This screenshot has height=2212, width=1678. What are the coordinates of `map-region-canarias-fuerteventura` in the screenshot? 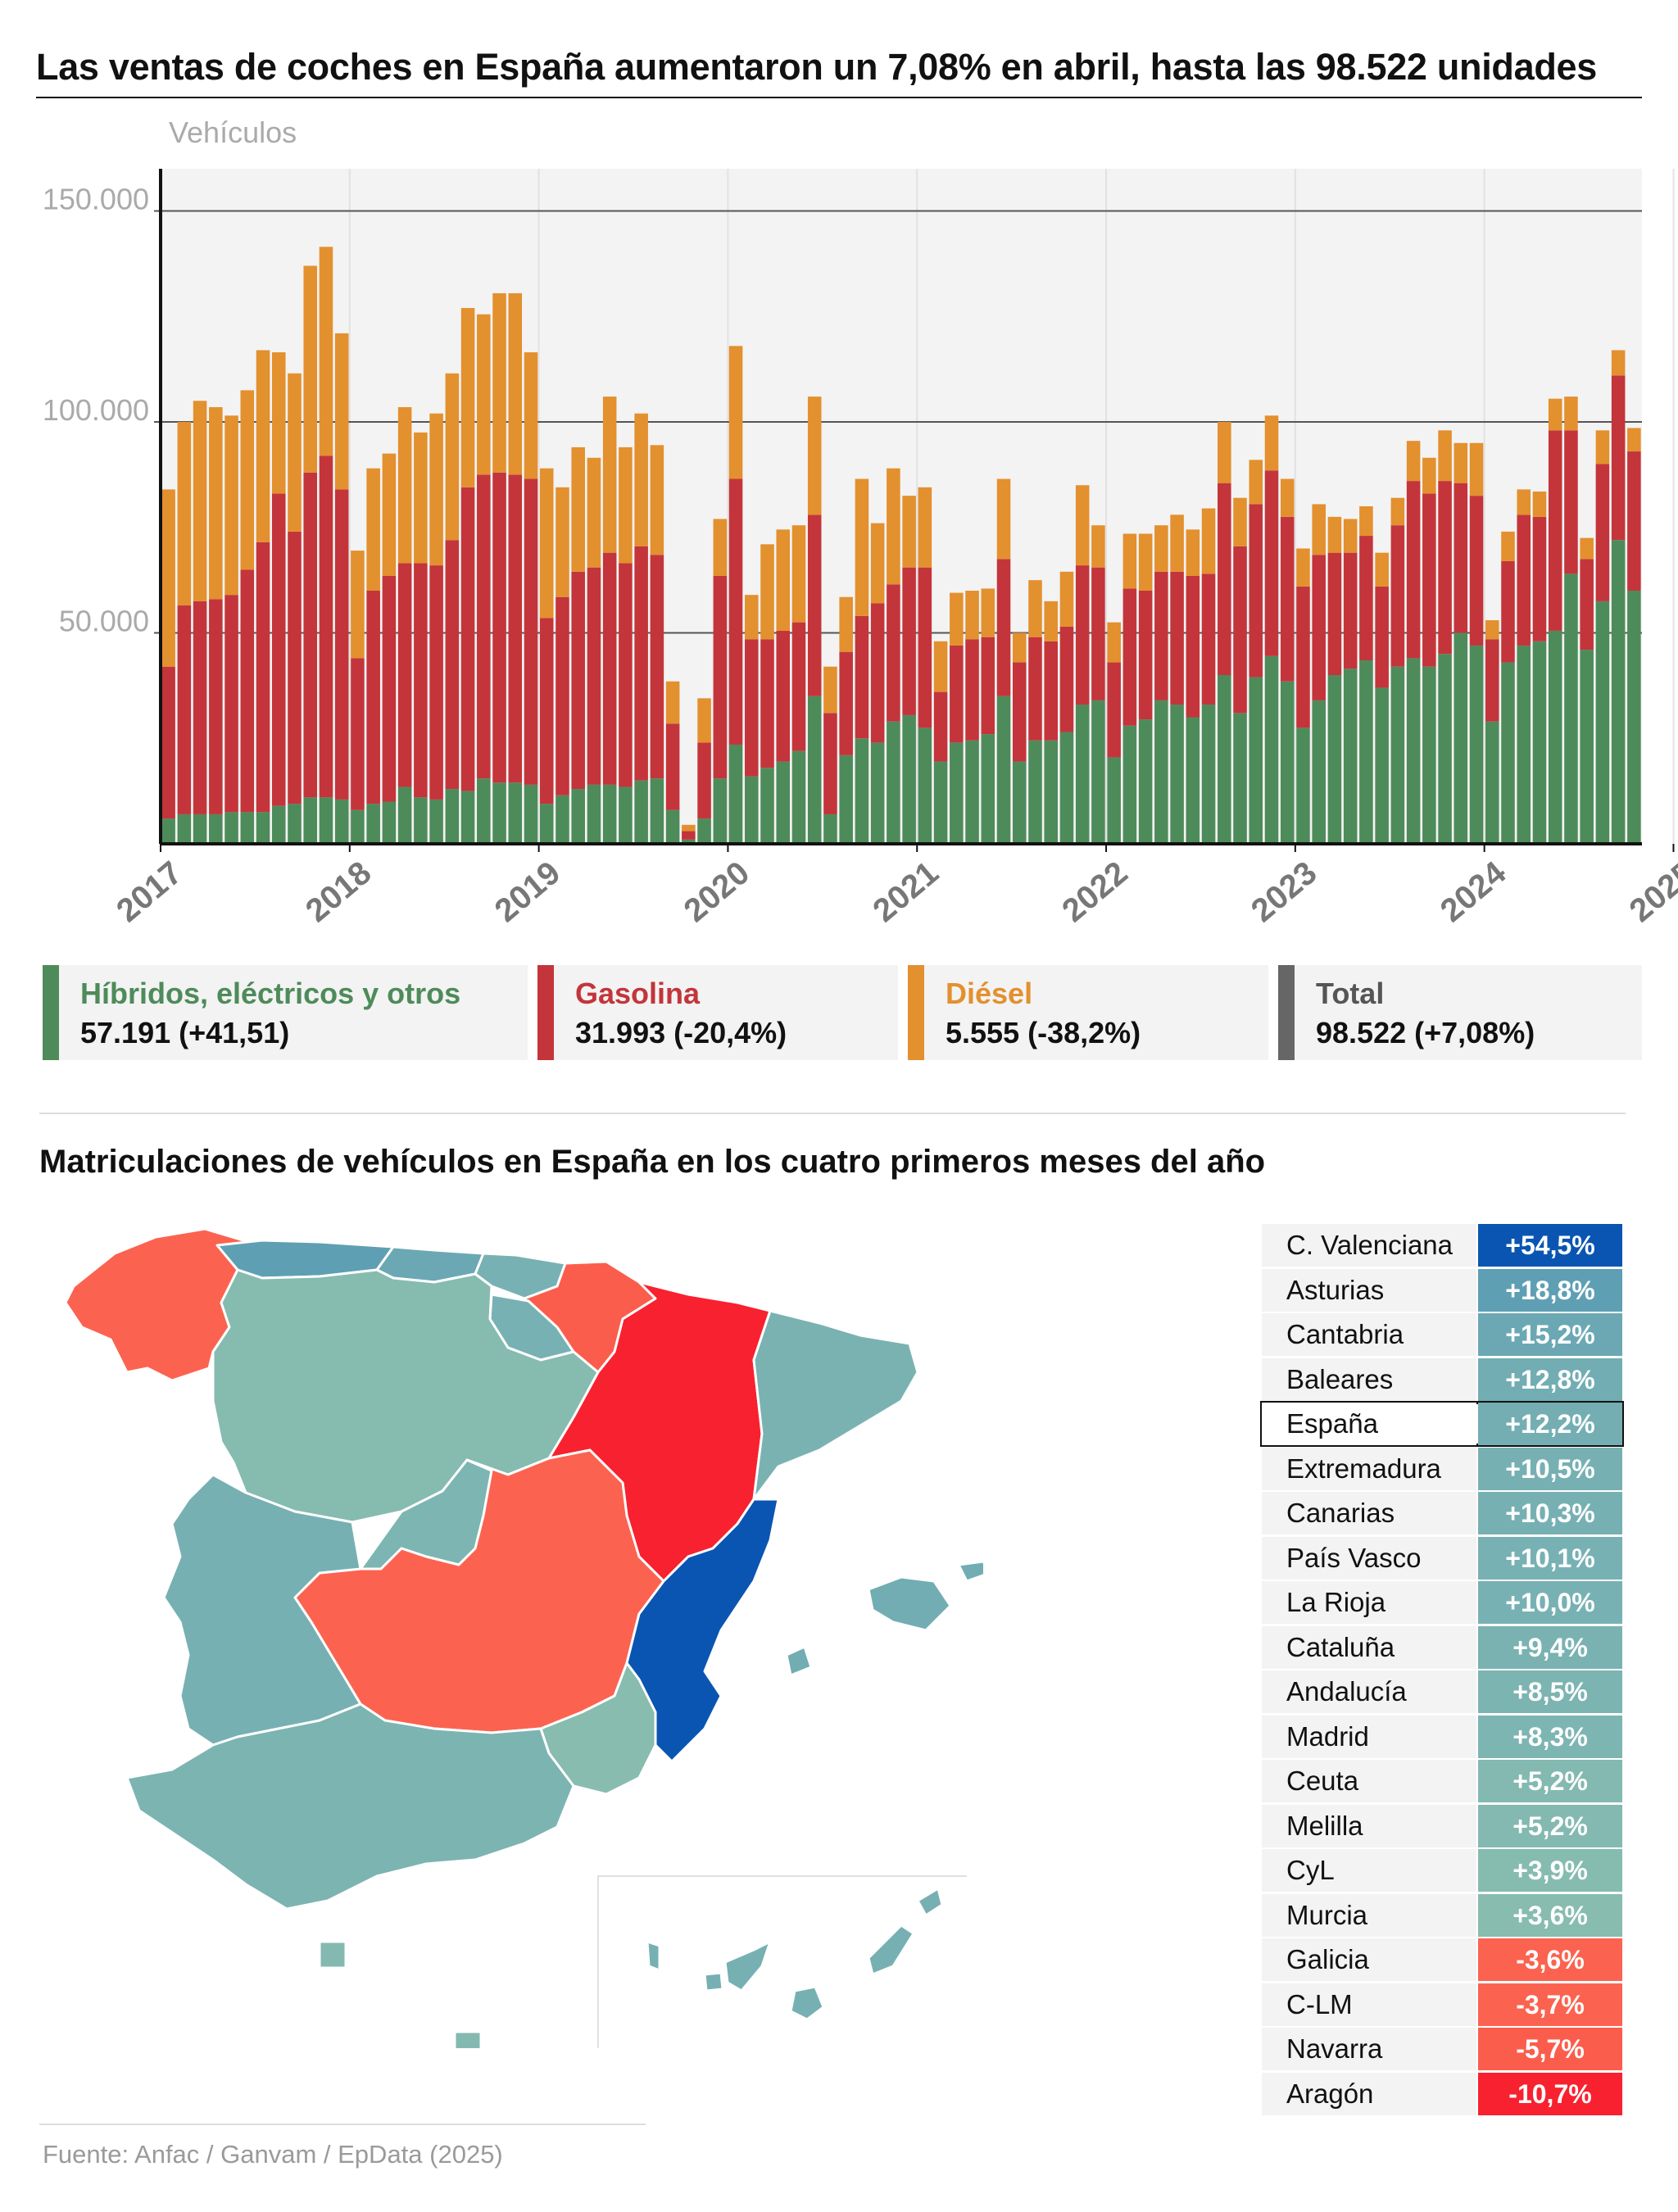 It's located at (891, 1950).